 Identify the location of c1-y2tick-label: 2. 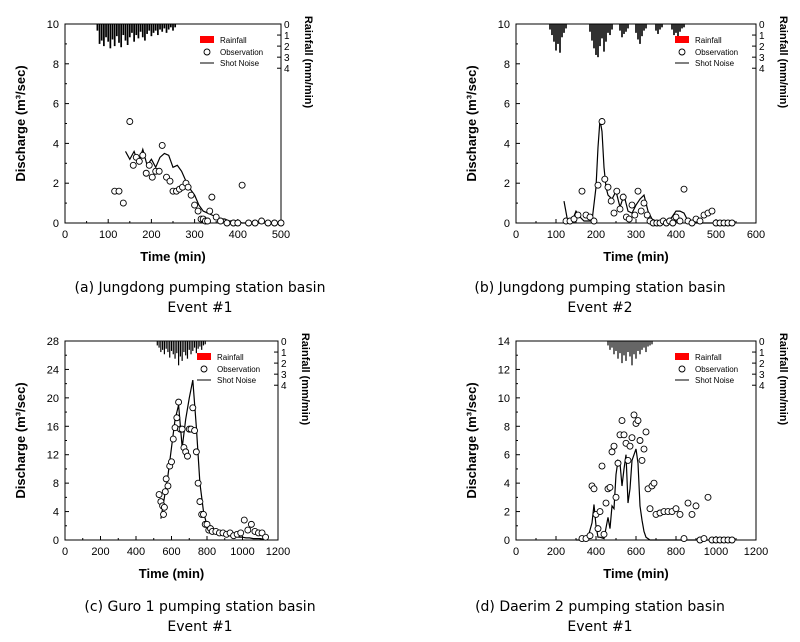
(762, 47).